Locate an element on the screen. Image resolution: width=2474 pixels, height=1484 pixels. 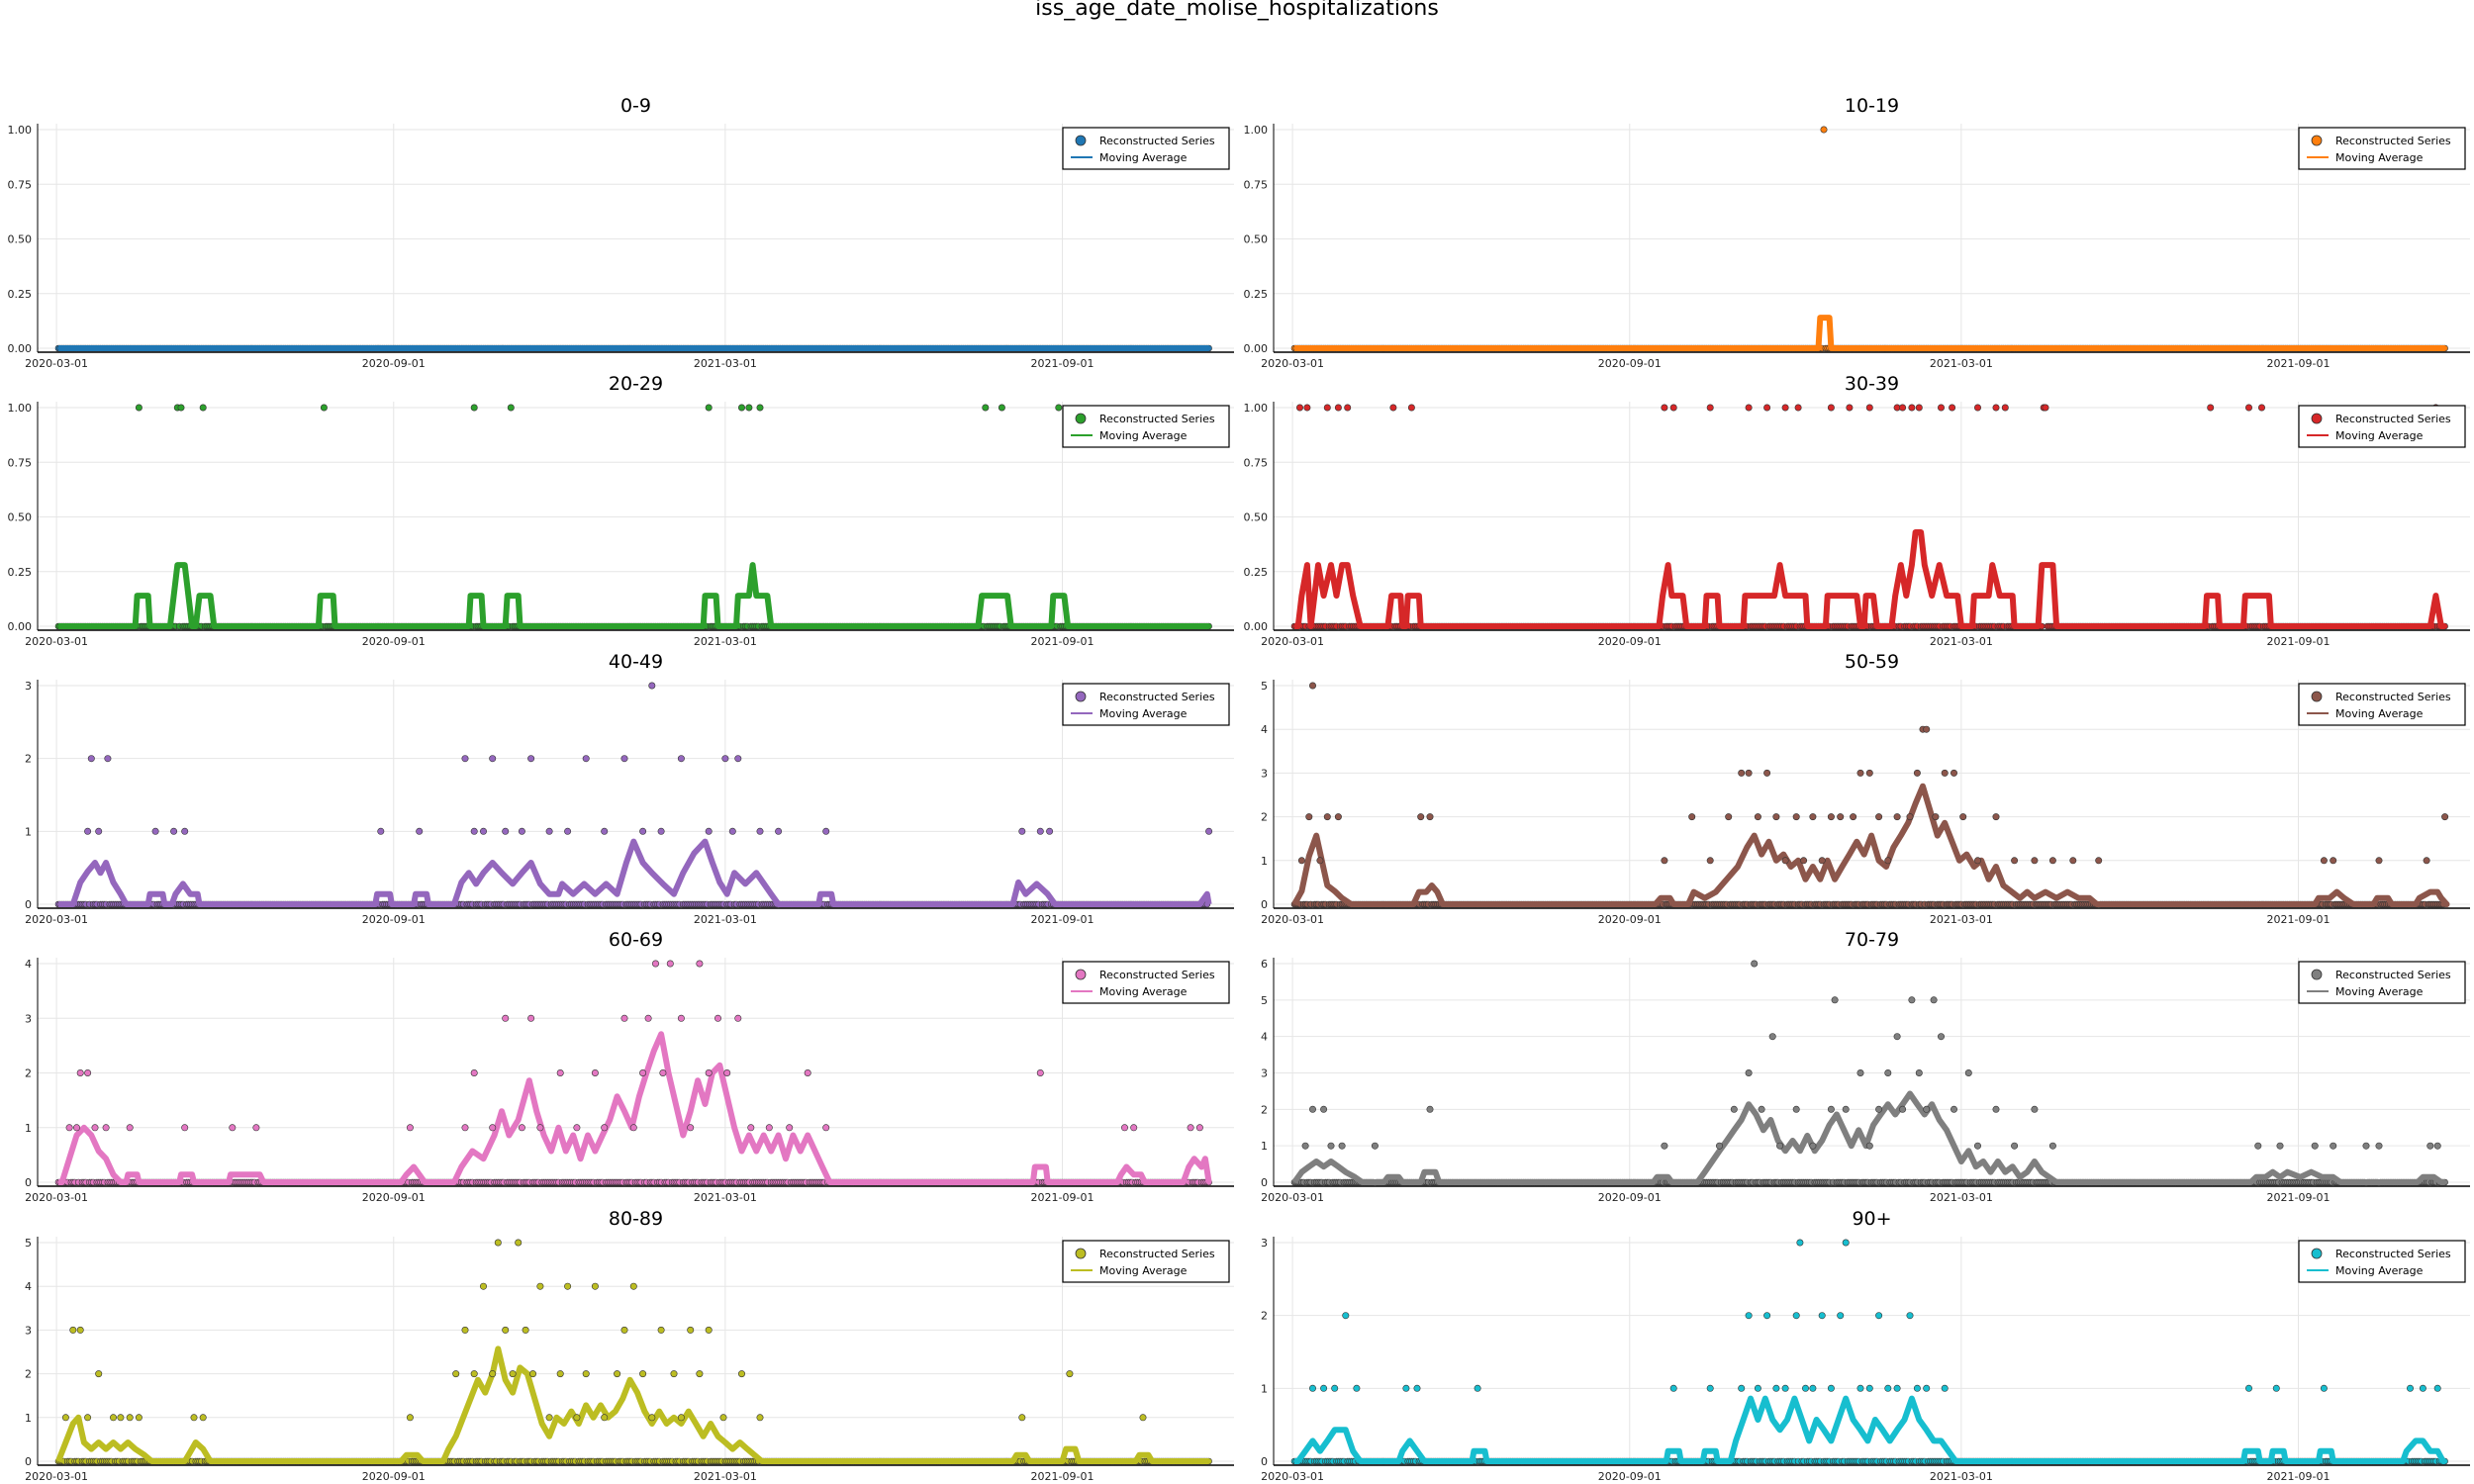
figure-title: iss_age_date_molise_hospitalizations is located at coordinates (1237, 10).